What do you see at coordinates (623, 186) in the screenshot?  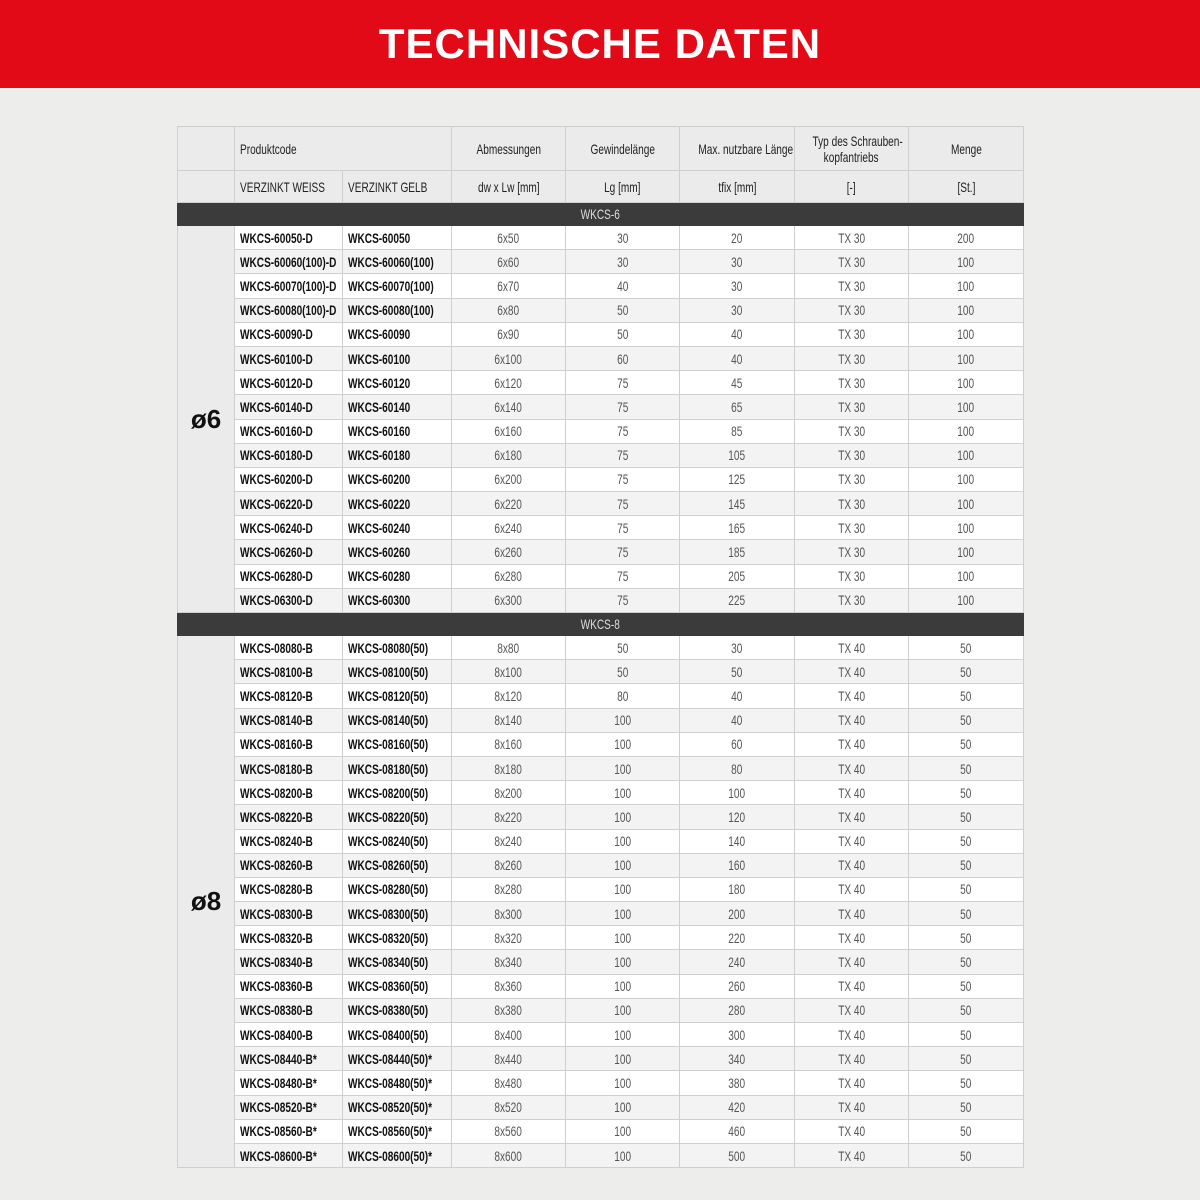 I see `unit-gewindelaenge: Lg [mm]` at bounding box center [623, 186].